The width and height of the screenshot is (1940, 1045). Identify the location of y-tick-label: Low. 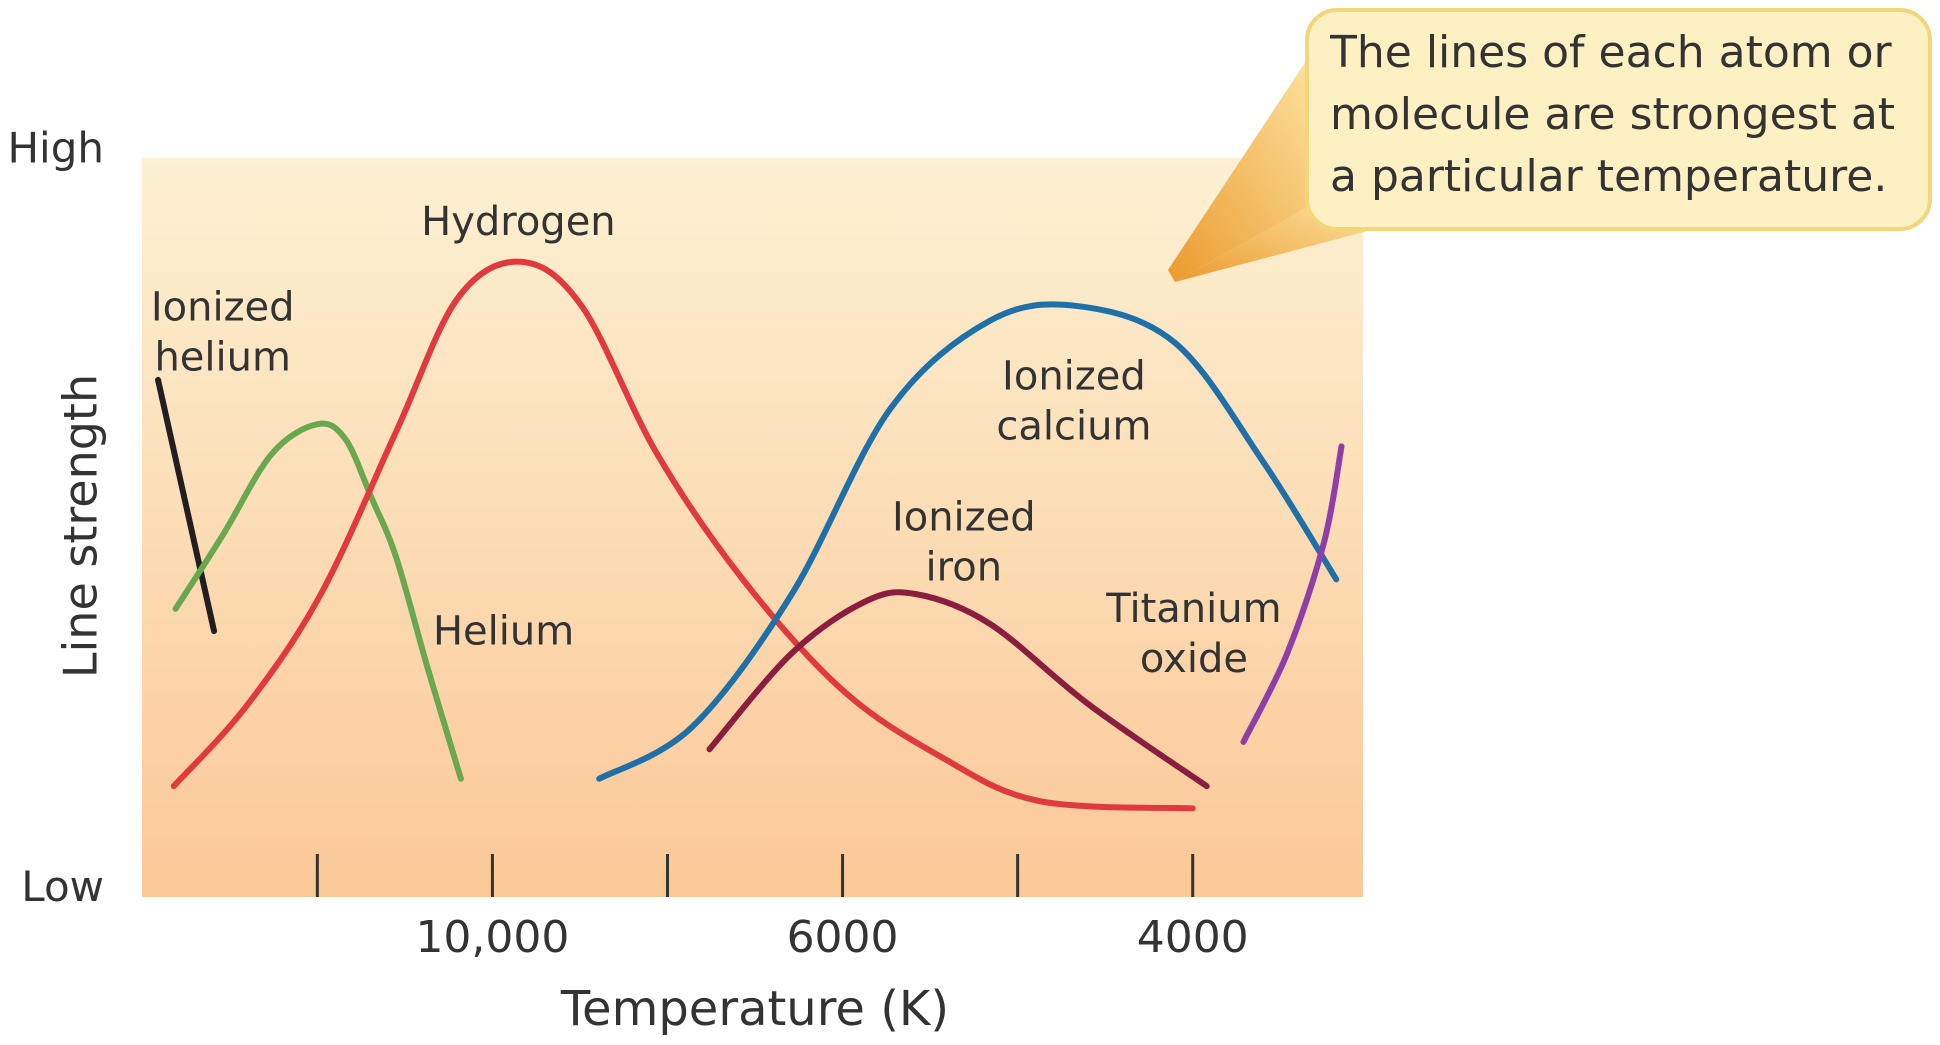
(62, 886).